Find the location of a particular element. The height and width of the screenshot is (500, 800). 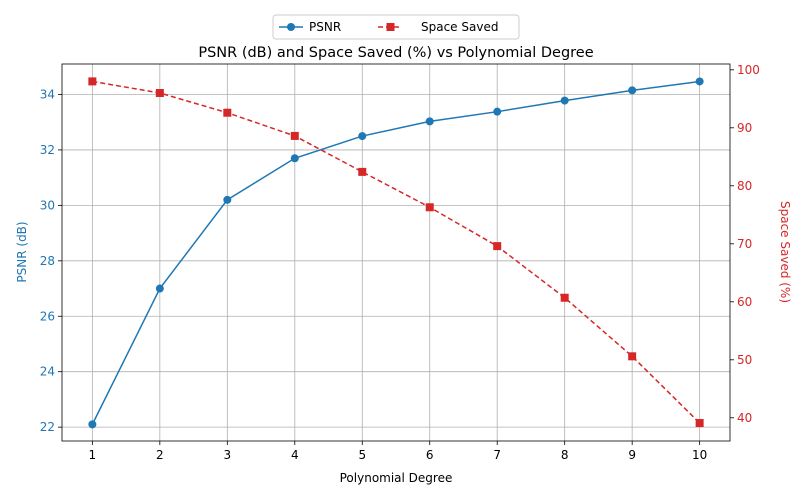

x-axis: 1 2 3 4 5 6 7 8 9 10 is located at coordinates (398, 451).